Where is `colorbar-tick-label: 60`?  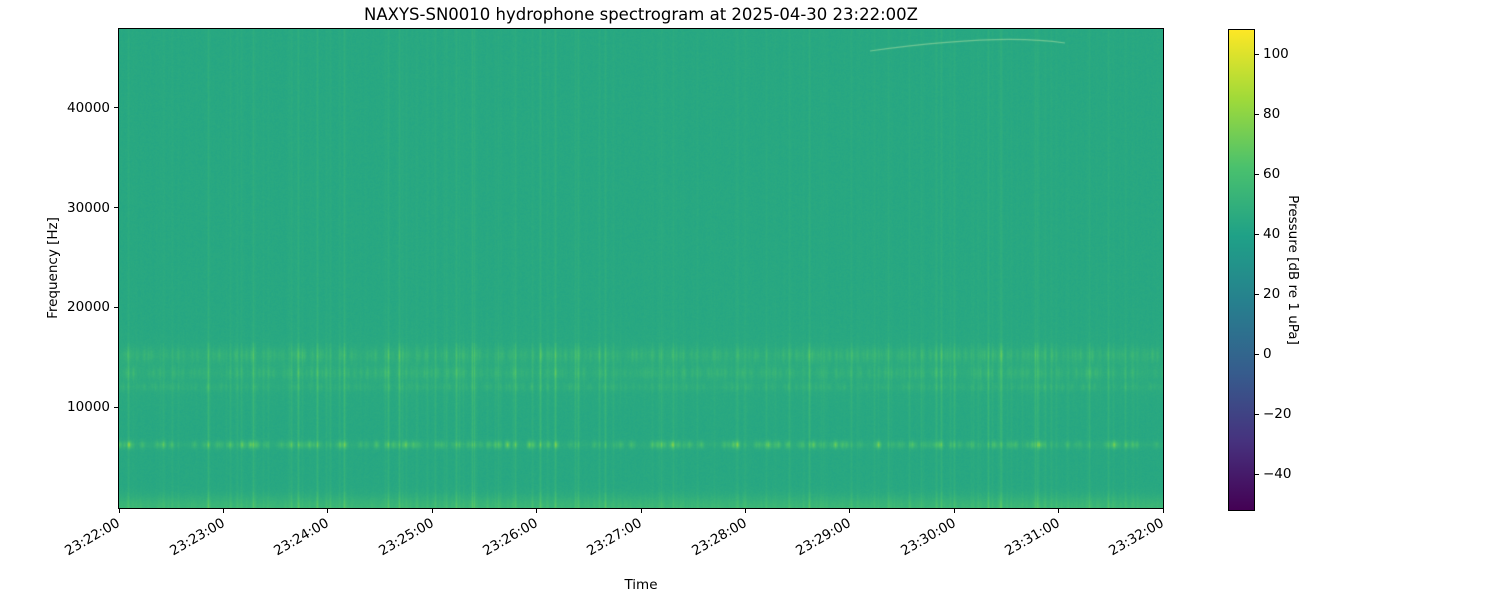
colorbar-tick-label: 60 is located at coordinates (1272, 174).